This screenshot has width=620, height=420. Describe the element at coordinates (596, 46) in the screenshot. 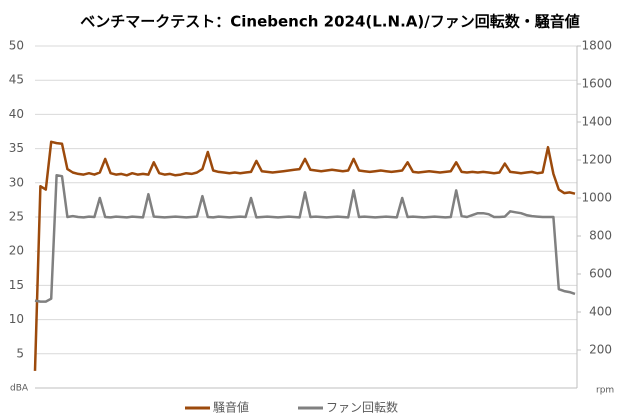

I see `y2-tick-label: 1800` at that location.